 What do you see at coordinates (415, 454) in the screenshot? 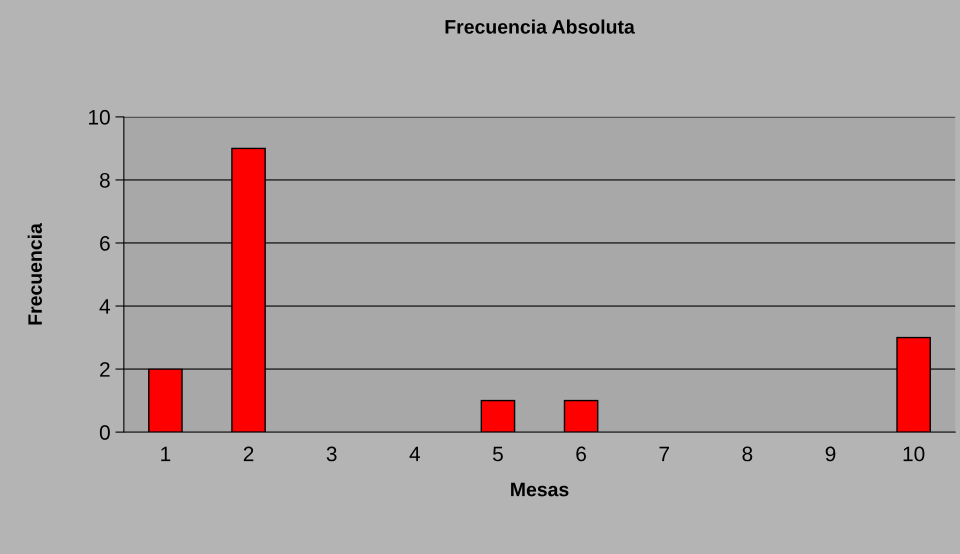
I see `x-tick-label: 4` at bounding box center [415, 454].